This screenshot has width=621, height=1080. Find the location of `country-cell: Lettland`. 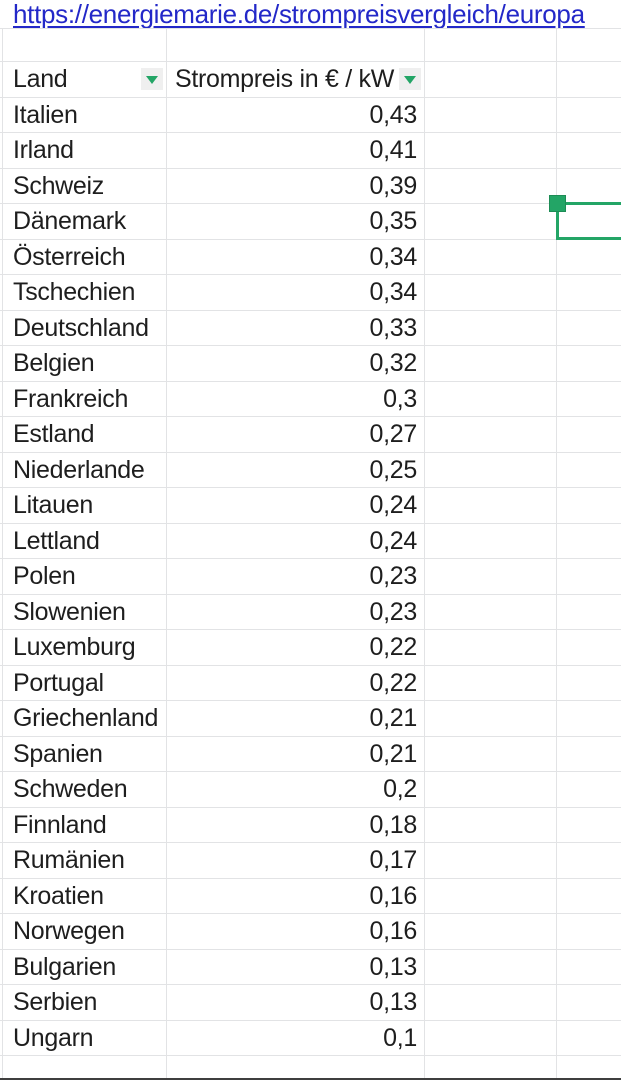

country-cell: Lettland is located at coordinates (85, 540).